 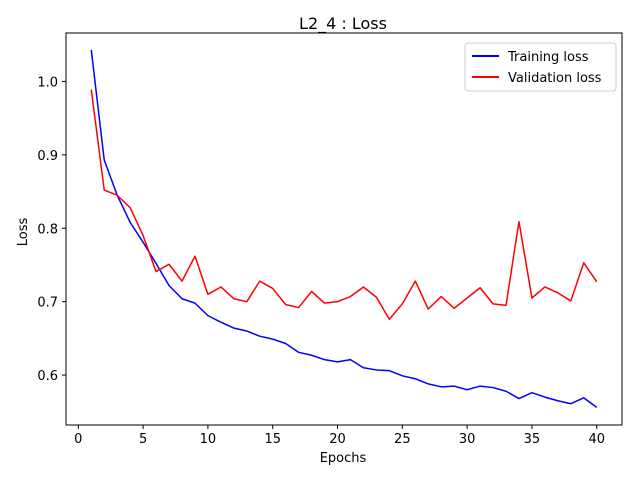 I want to click on x-tick-label: 35, so click(x=532, y=439).